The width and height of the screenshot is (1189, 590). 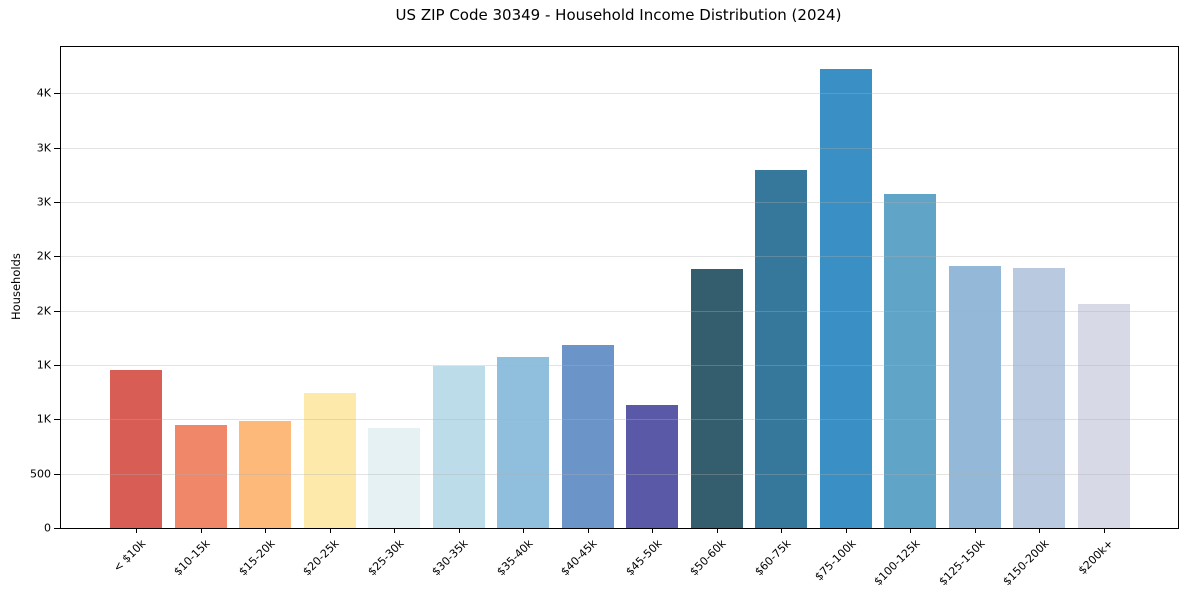 What do you see at coordinates (910, 361) in the screenshot?
I see `bar-100-125k` at bounding box center [910, 361].